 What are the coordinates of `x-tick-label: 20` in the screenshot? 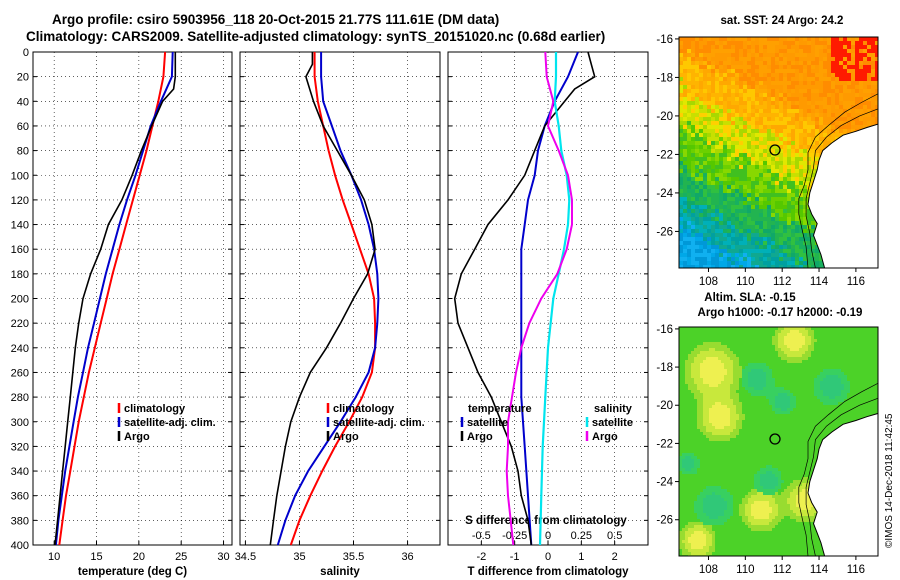 It's located at (139, 557).